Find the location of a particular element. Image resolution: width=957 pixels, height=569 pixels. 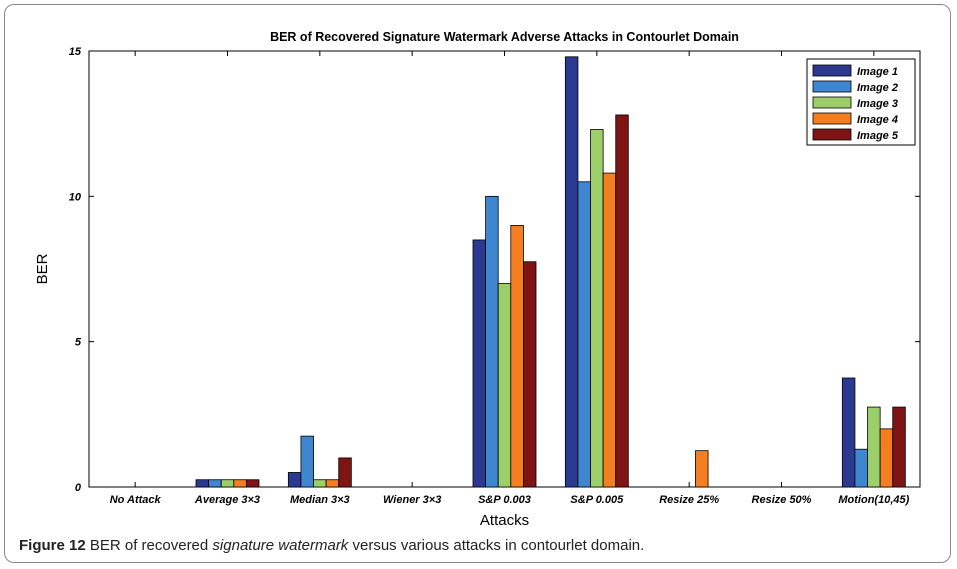

legend-entry: Image 1 is located at coordinates (877, 72).